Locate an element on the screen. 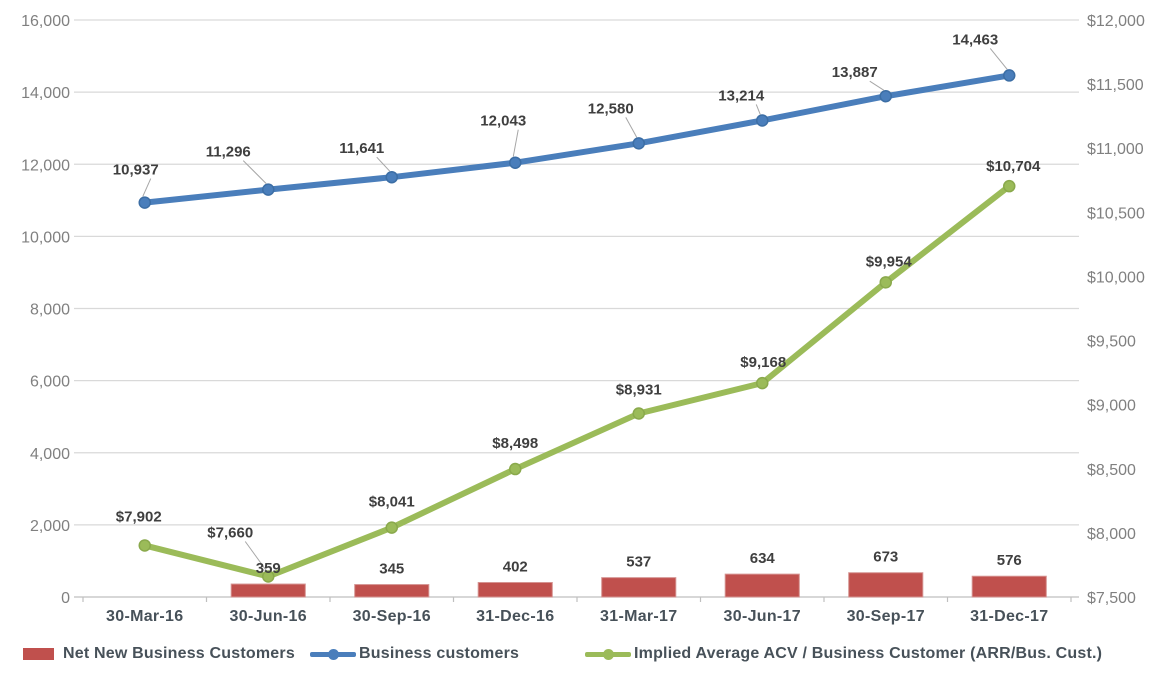  left-axis-tick-label: 14,000 is located at coordinates (45, 93).